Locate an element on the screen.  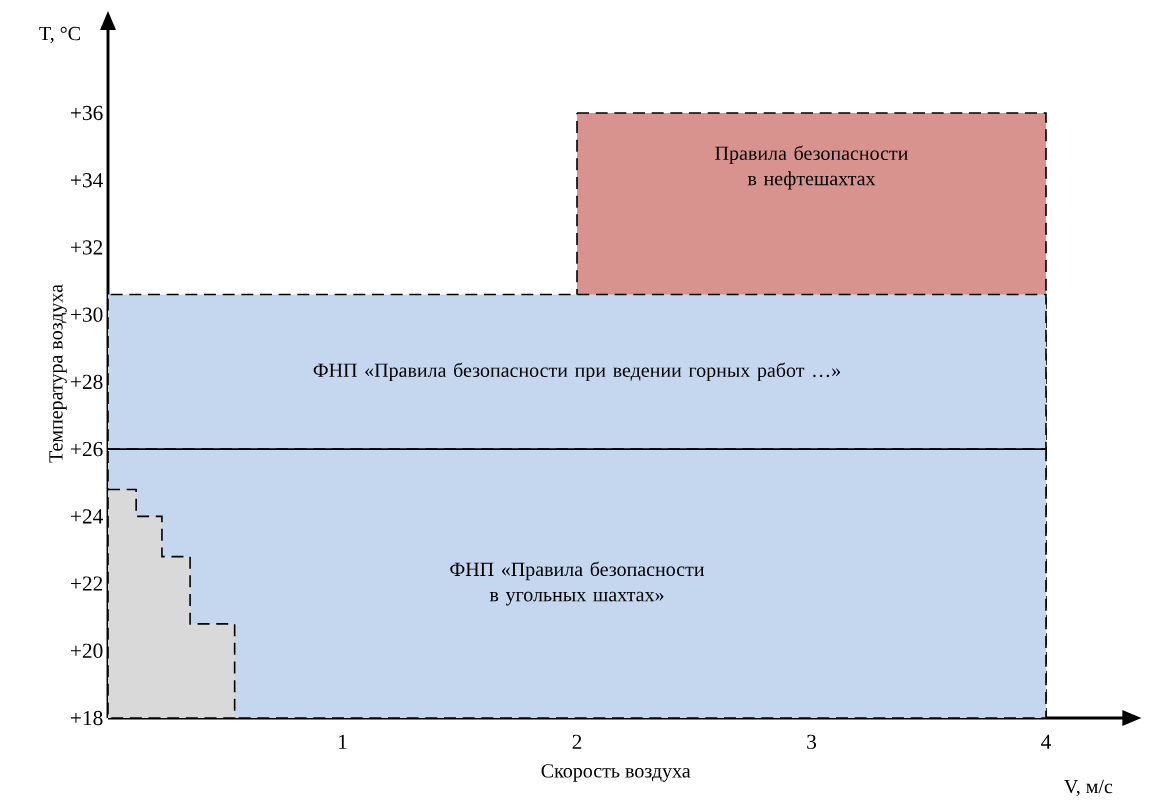
series-label: Правила безопасности в нефтешахтах is located at coordinates (811, 167).